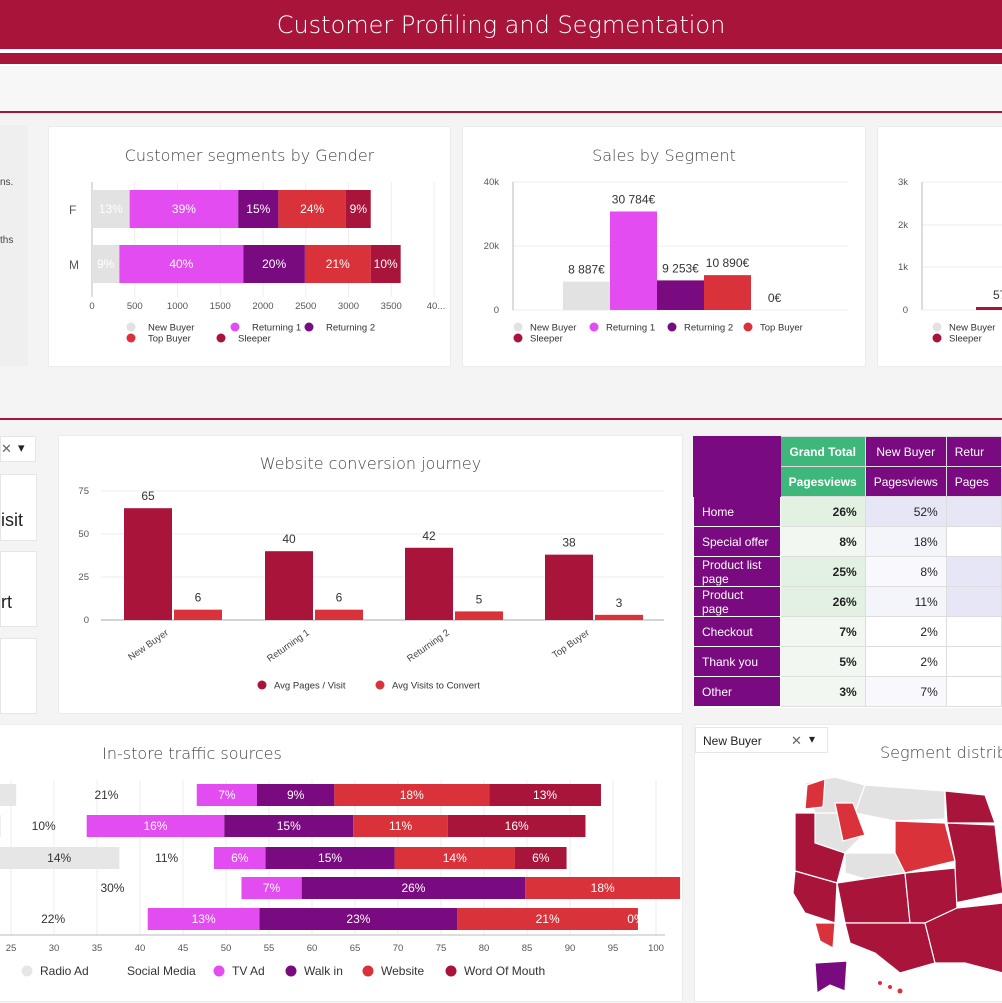  I want to click on pivot-group-header-row: Grand Total New Buyer Retur, so click(847, 466).